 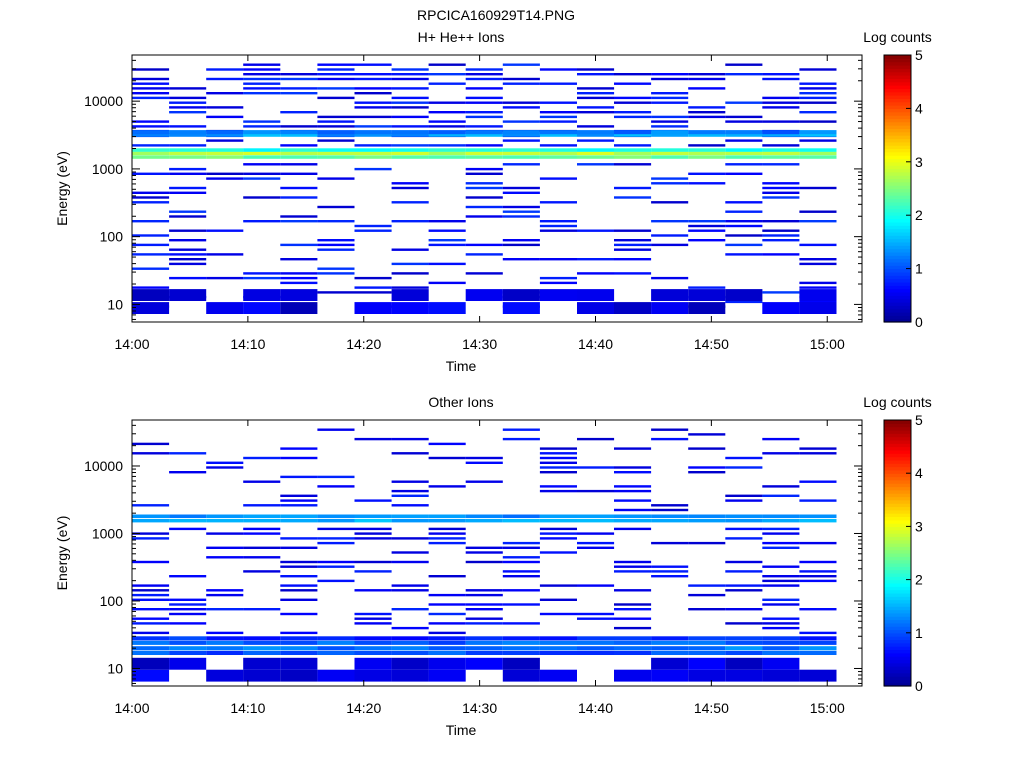 What do you see at coordinates (897, 37) in the screenshot?
I see `colorbar-label: Log counts` at bounding box center [897, 37].